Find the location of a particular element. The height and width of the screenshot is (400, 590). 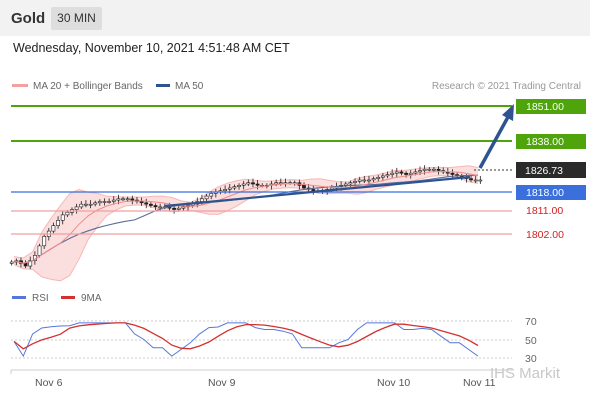

rsi-lines-layer is located at coordinates (246, 340).